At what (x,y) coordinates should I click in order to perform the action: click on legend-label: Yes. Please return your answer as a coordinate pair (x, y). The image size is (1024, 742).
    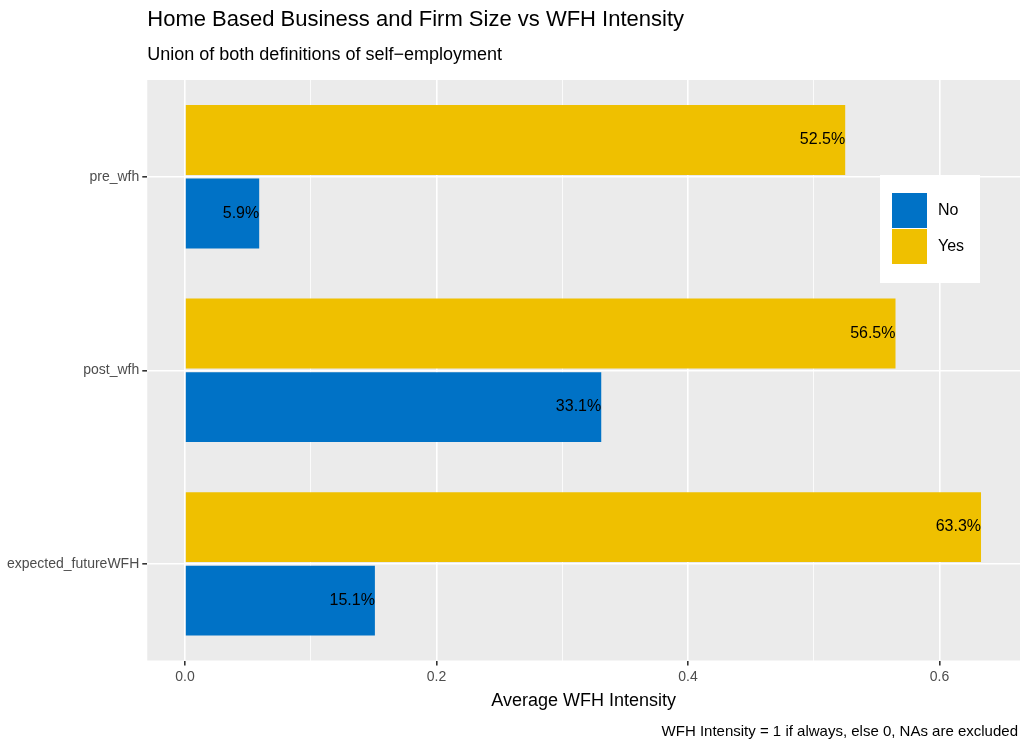
    Looking at the image, I should click on (951, 246).